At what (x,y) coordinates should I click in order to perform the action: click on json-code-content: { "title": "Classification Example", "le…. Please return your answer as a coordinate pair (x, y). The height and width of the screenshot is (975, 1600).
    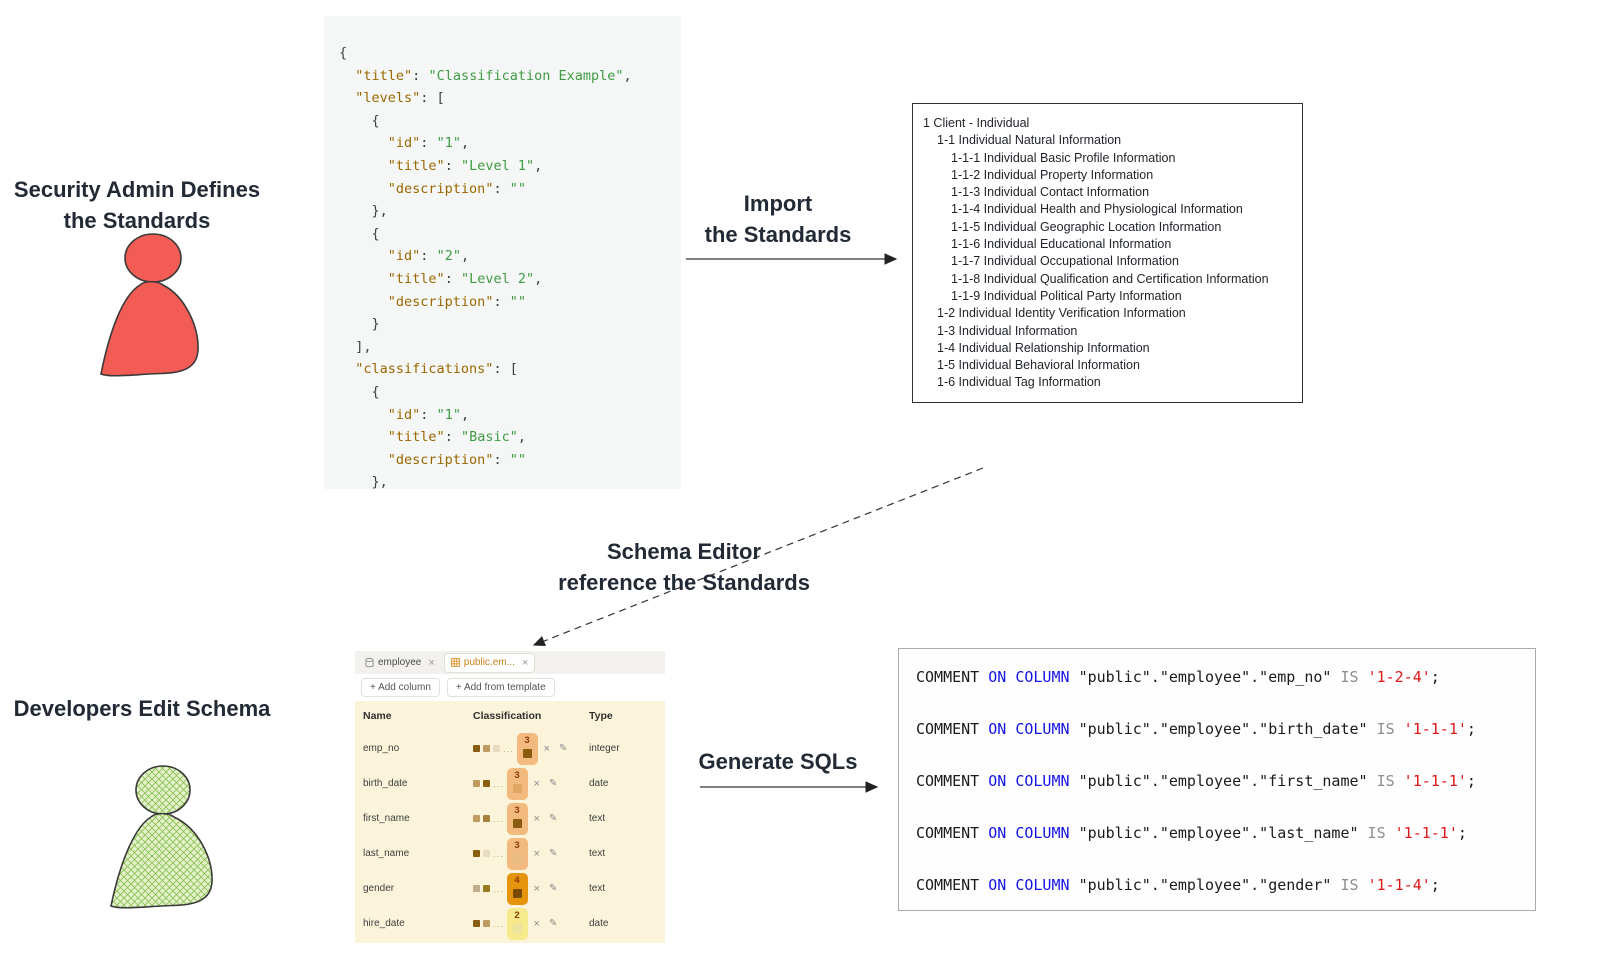
    Looking at the image, I should click on (502, 255).